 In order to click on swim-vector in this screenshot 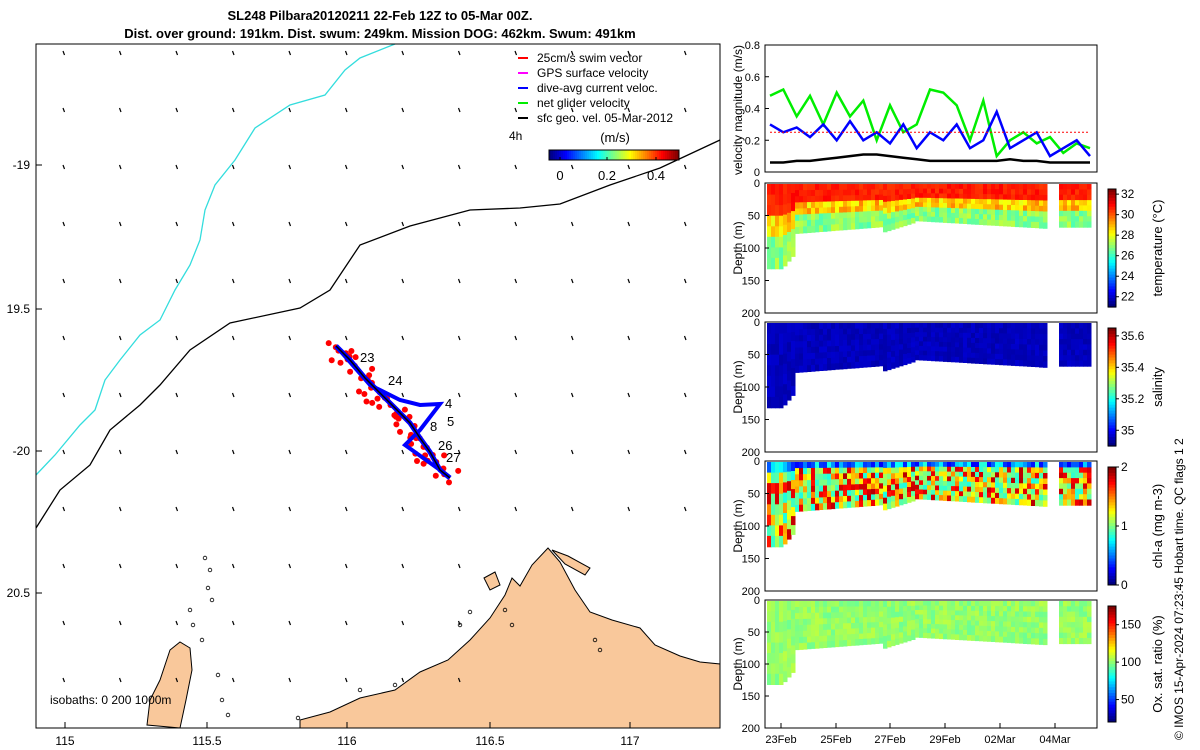, I will do `click(372, 368)`.